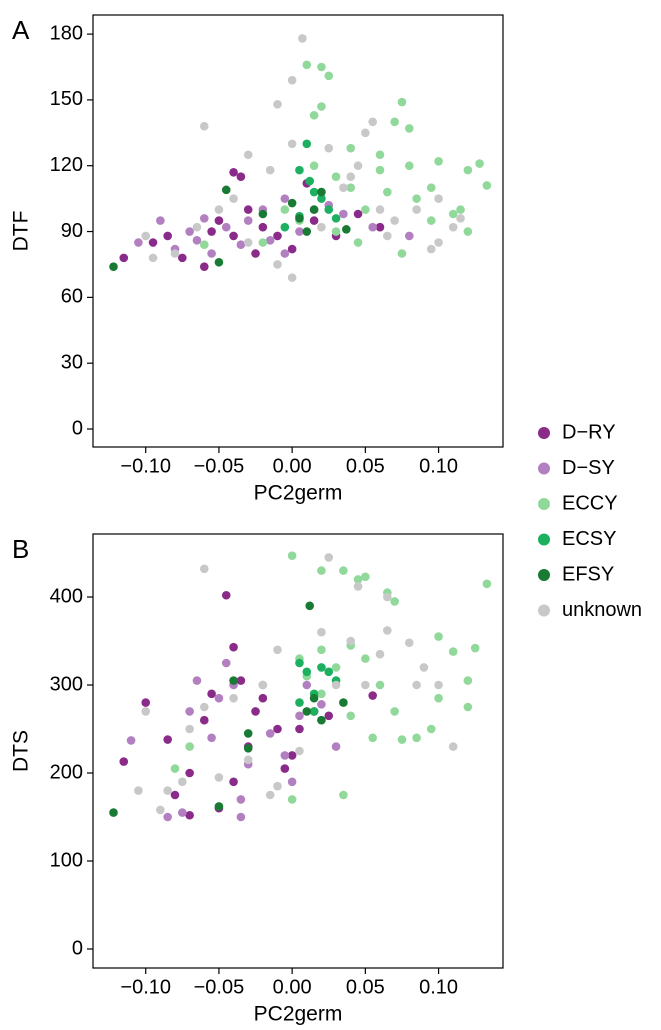  What do you see at coordinates (20, 549) in the screenshot?
I see `panel-label: B` at bounding box center [20, 549].